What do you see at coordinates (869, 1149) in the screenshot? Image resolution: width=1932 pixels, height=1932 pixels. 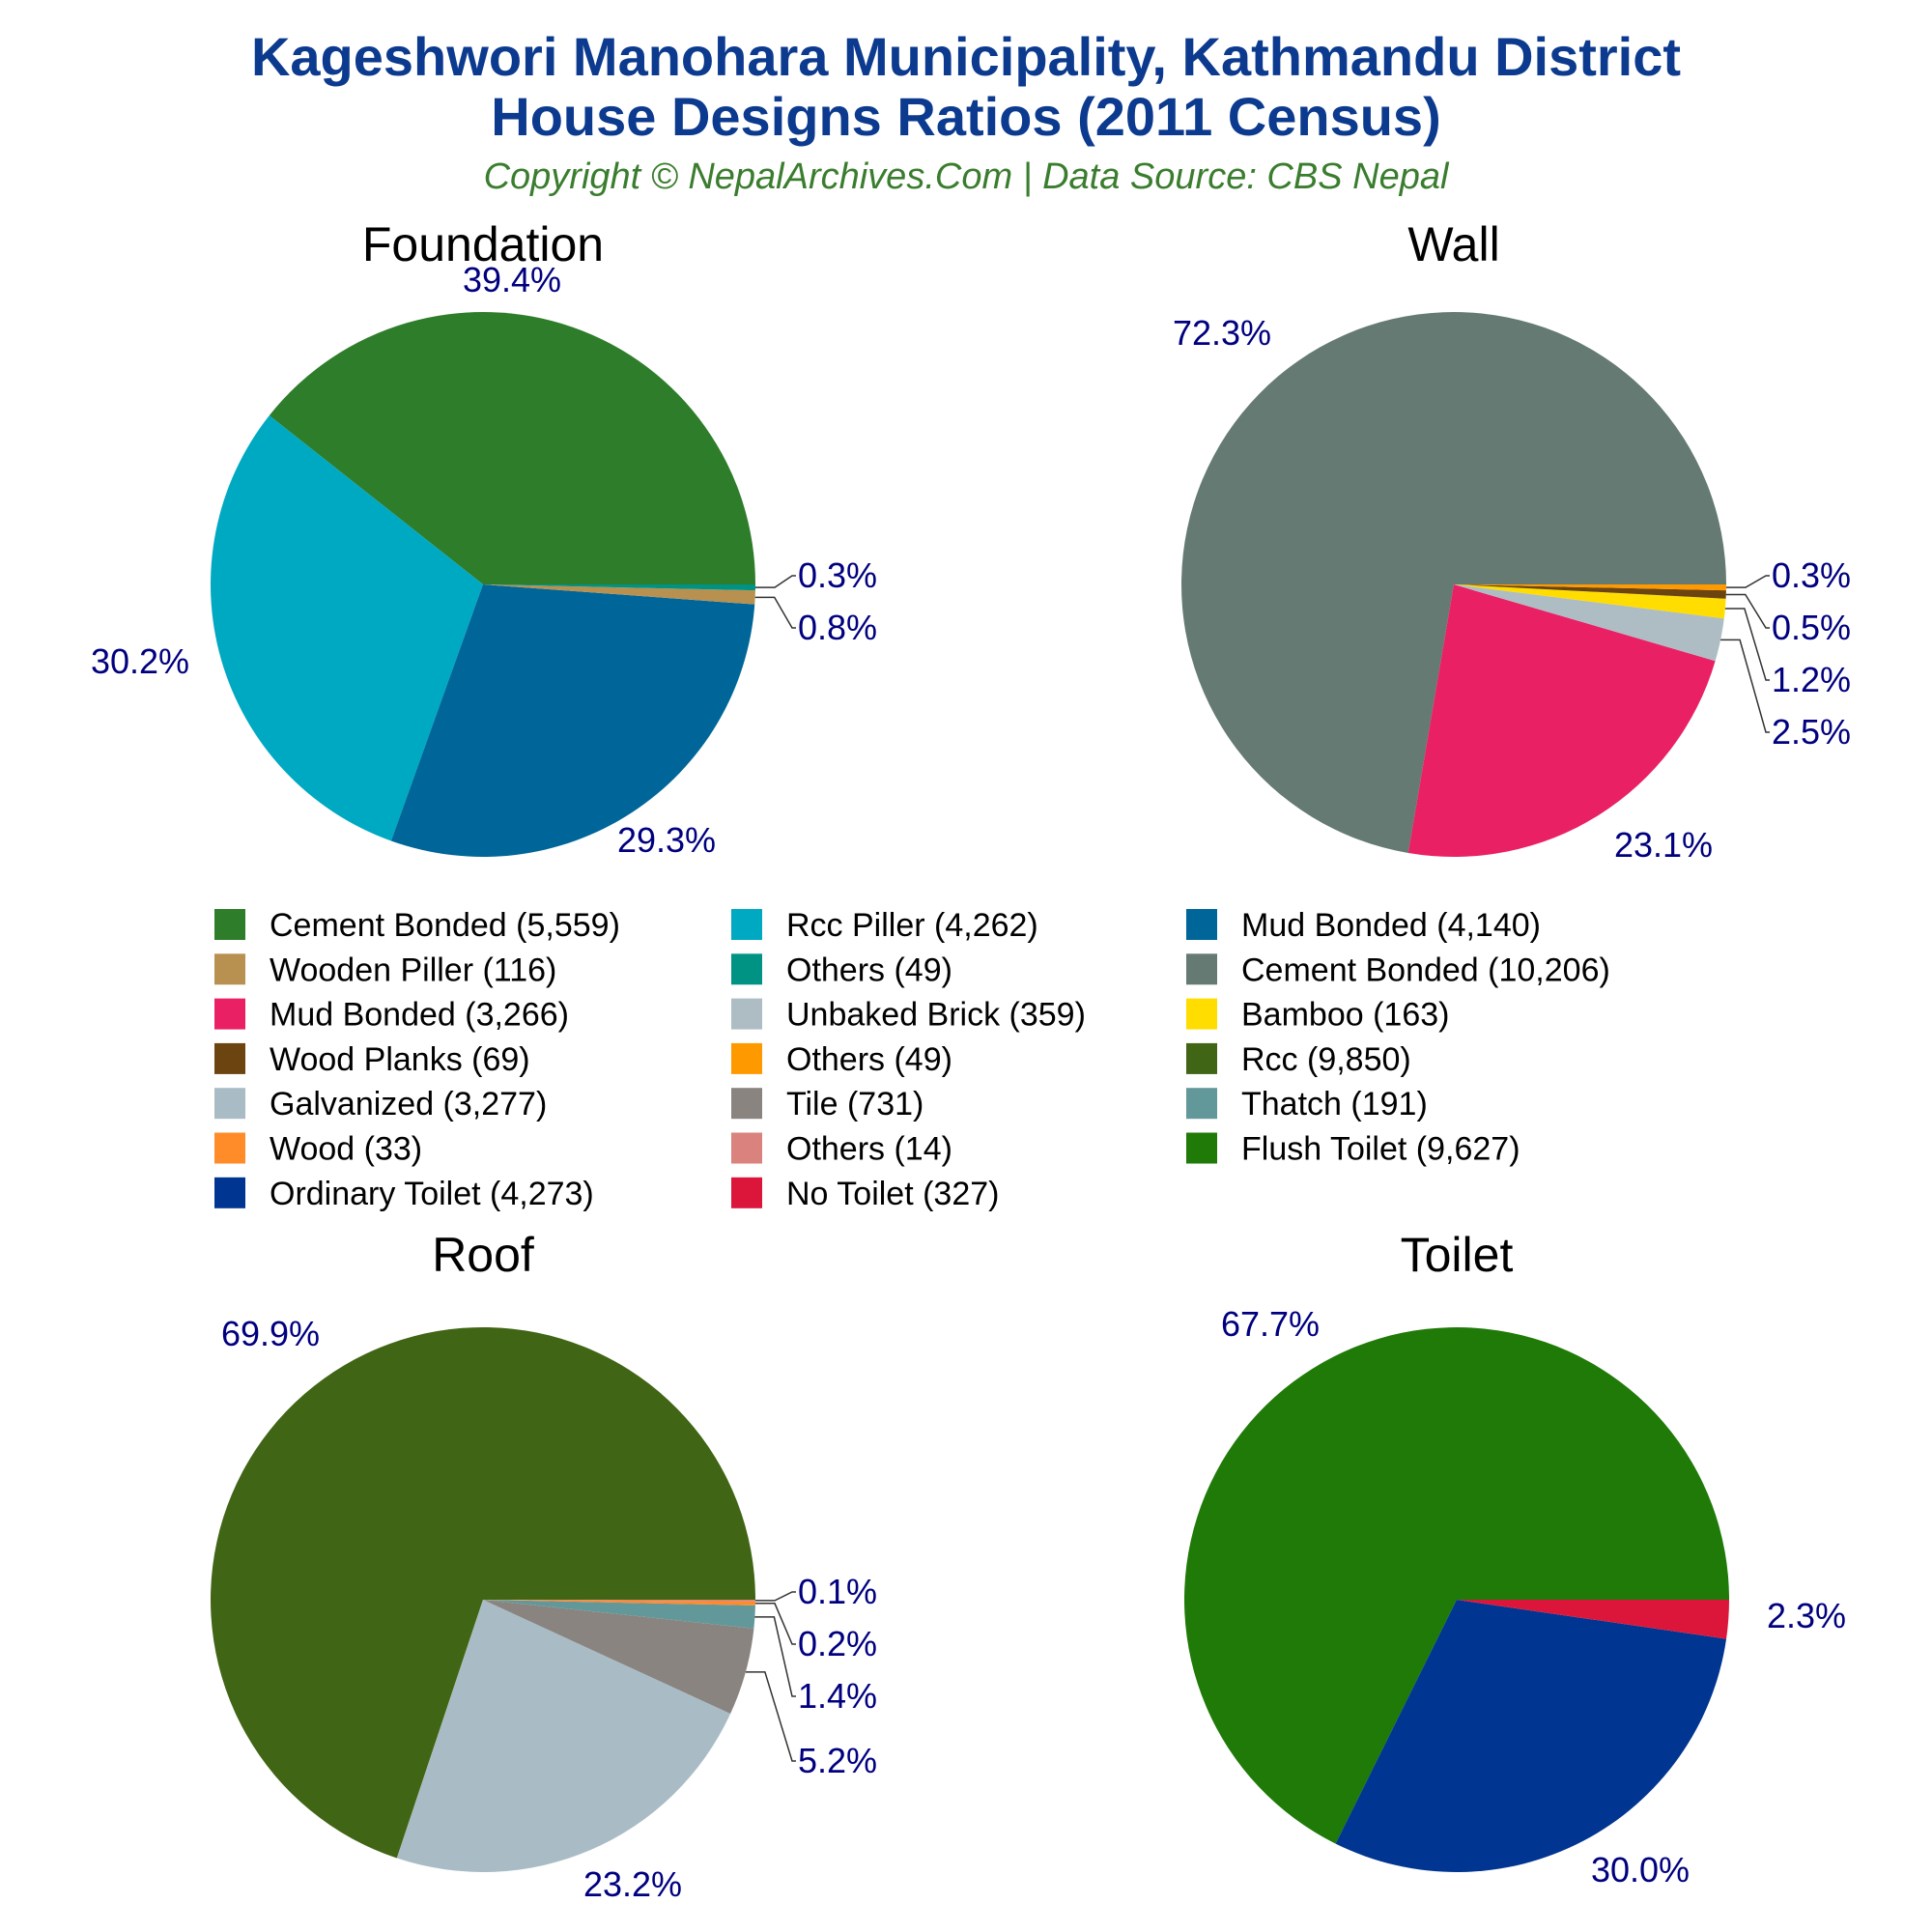 I see `legend-label: Others (14)` at bounding box center [869, 1149].